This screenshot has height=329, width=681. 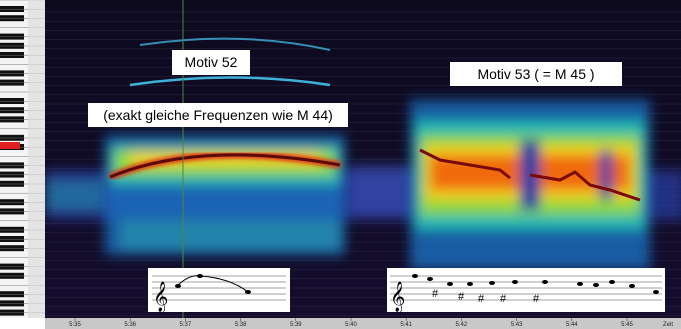 I want to click on time-label: 5:35, so click(x=75, y=325).